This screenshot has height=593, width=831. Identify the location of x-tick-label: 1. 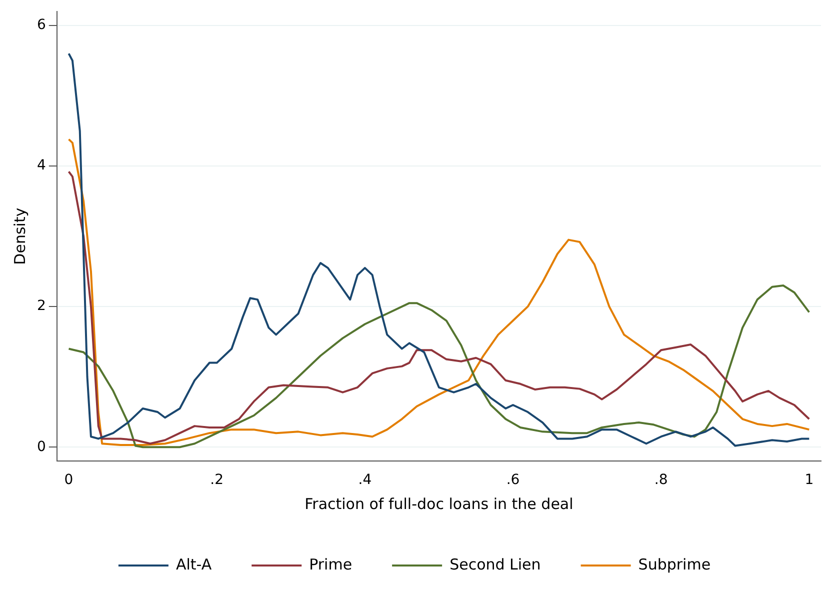
(809, 480).